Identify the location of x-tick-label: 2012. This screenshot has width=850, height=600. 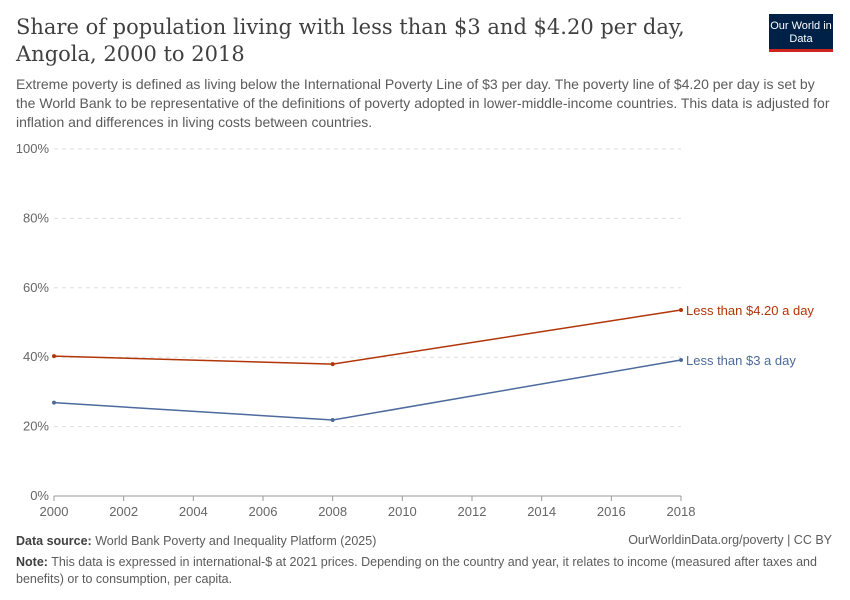
(472, 511).